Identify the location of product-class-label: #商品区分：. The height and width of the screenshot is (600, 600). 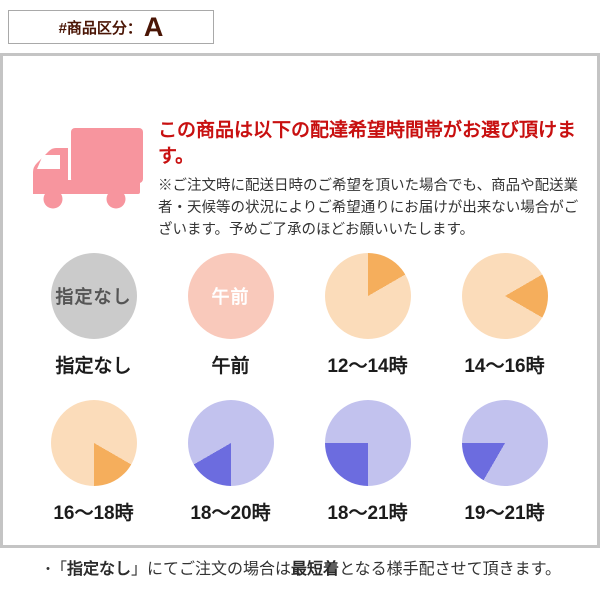
(100, 28).